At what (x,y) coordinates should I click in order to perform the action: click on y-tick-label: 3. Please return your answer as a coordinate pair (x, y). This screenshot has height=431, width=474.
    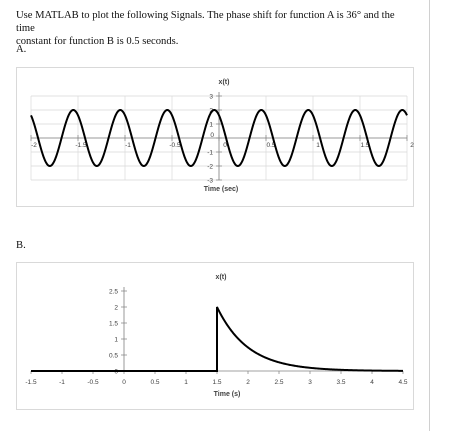
    Looking at the image, I should click on (211, 97).